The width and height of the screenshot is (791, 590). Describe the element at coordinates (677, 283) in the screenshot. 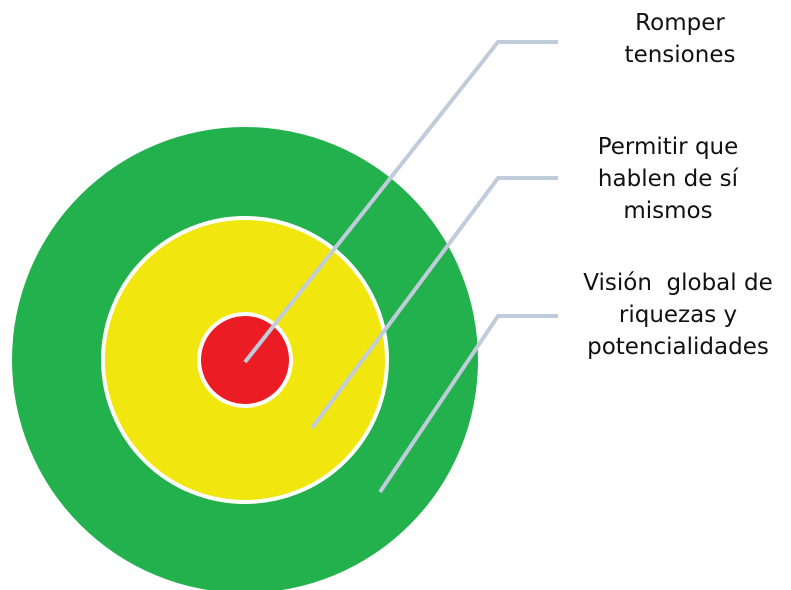

I see `label-line: Visión global de` at that location.